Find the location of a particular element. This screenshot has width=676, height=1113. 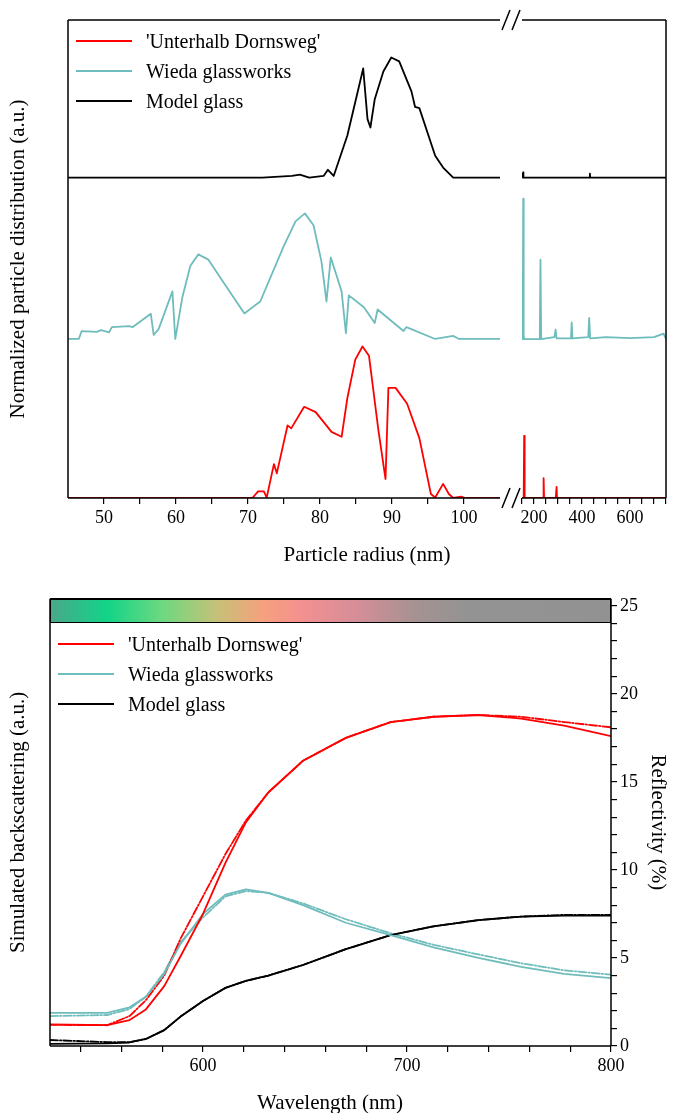

y2-tick-label: 0 is located at coordinates (624, 1044).